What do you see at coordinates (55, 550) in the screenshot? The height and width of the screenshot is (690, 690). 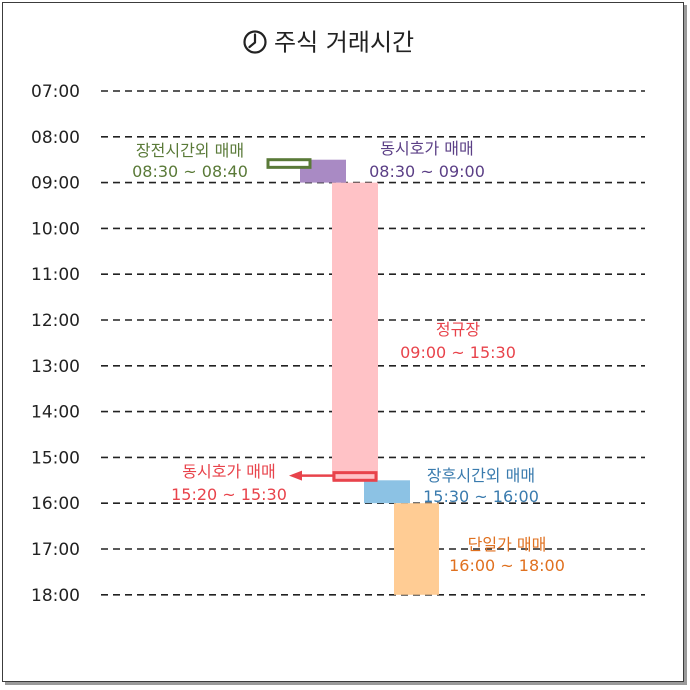 I see `hour-label: 17:00` at bounding box center [55, 550].